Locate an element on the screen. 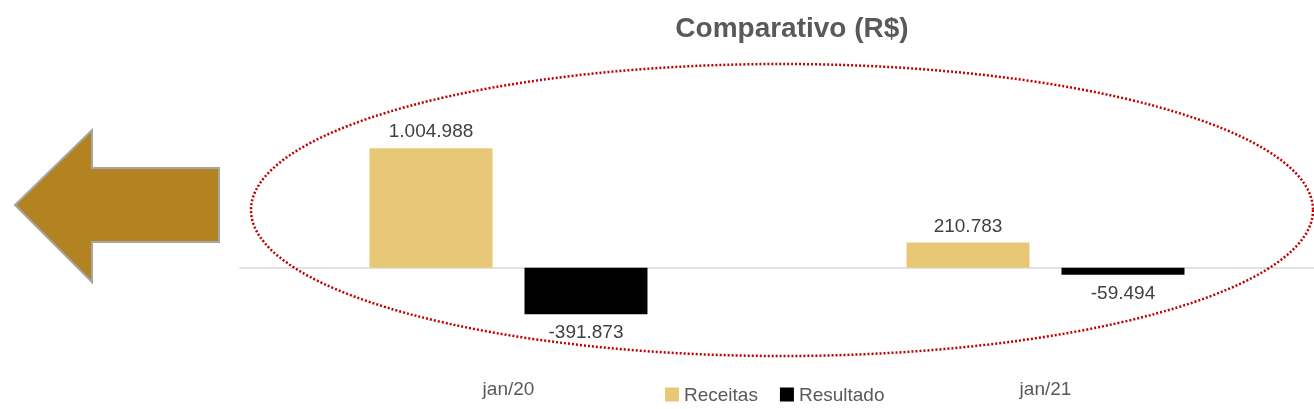  legend-label: Receitas is located at coordinates (721, 394).